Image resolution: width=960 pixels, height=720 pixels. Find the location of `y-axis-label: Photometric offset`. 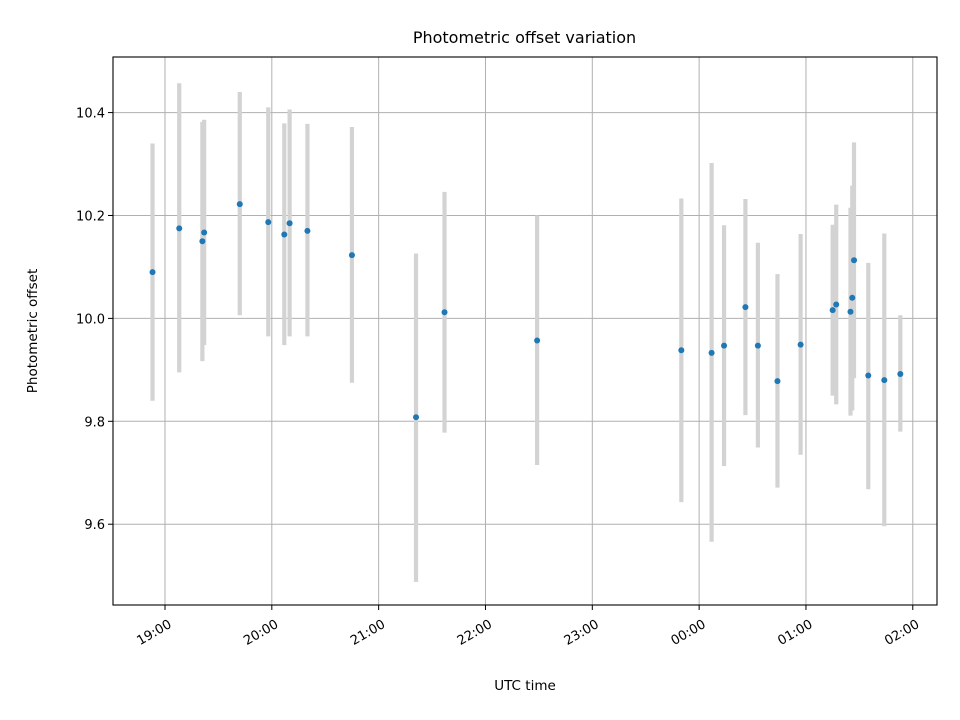

y-axis-label: Photometric offset is located at coordinates (33, 331).